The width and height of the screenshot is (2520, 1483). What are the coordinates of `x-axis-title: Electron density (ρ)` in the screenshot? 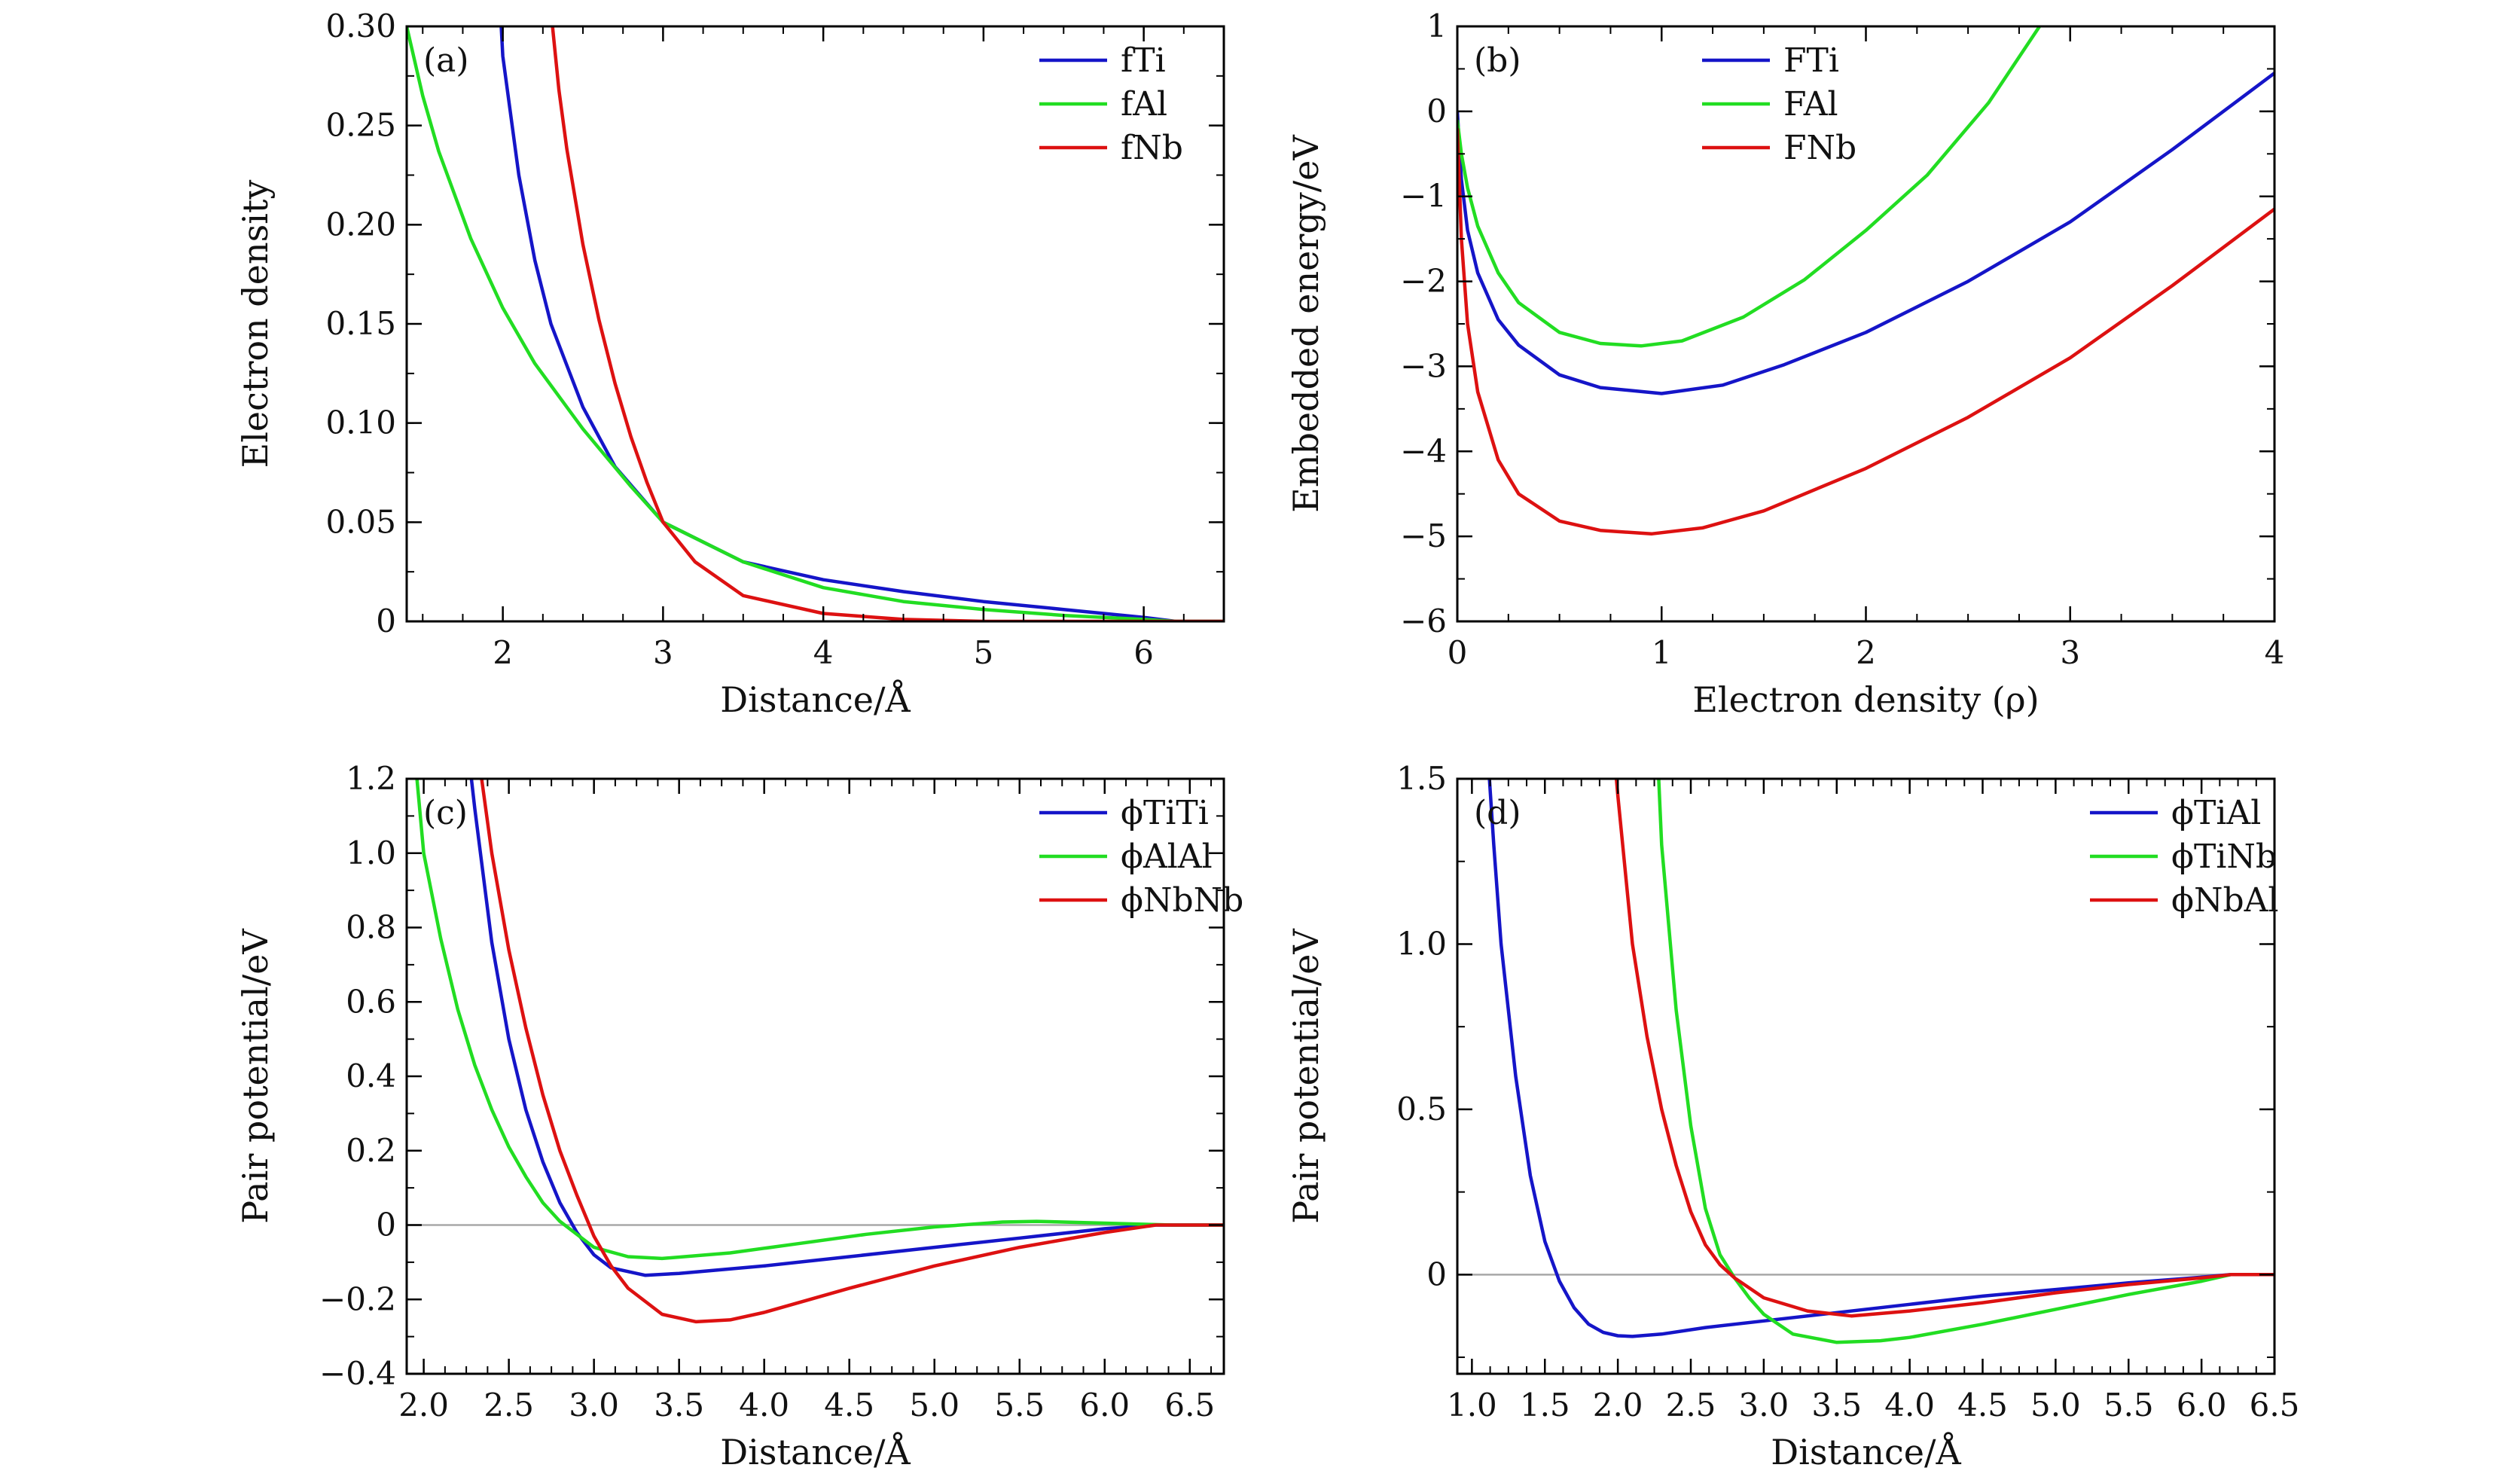 It's located at (1865, 699).